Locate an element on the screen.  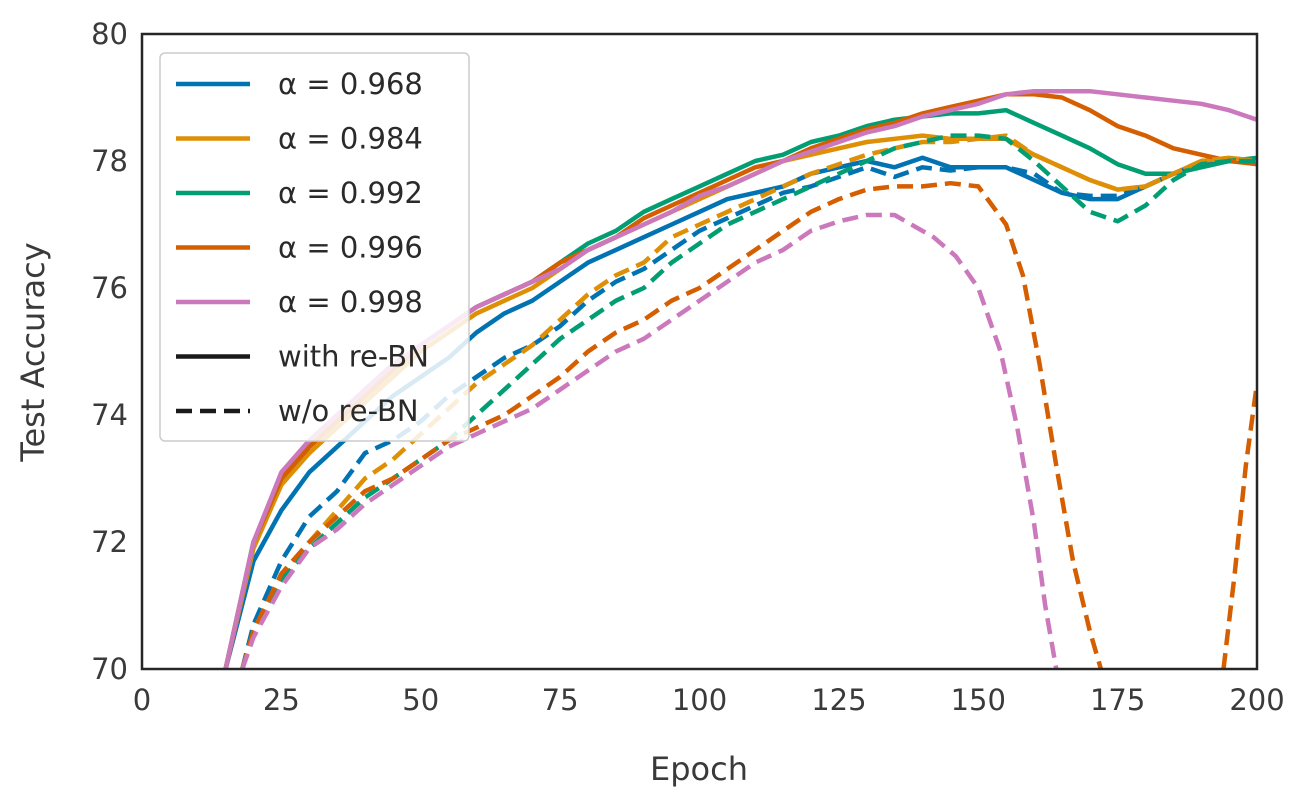
x-axis-title: Epoch is located at coordinates (699, 769).